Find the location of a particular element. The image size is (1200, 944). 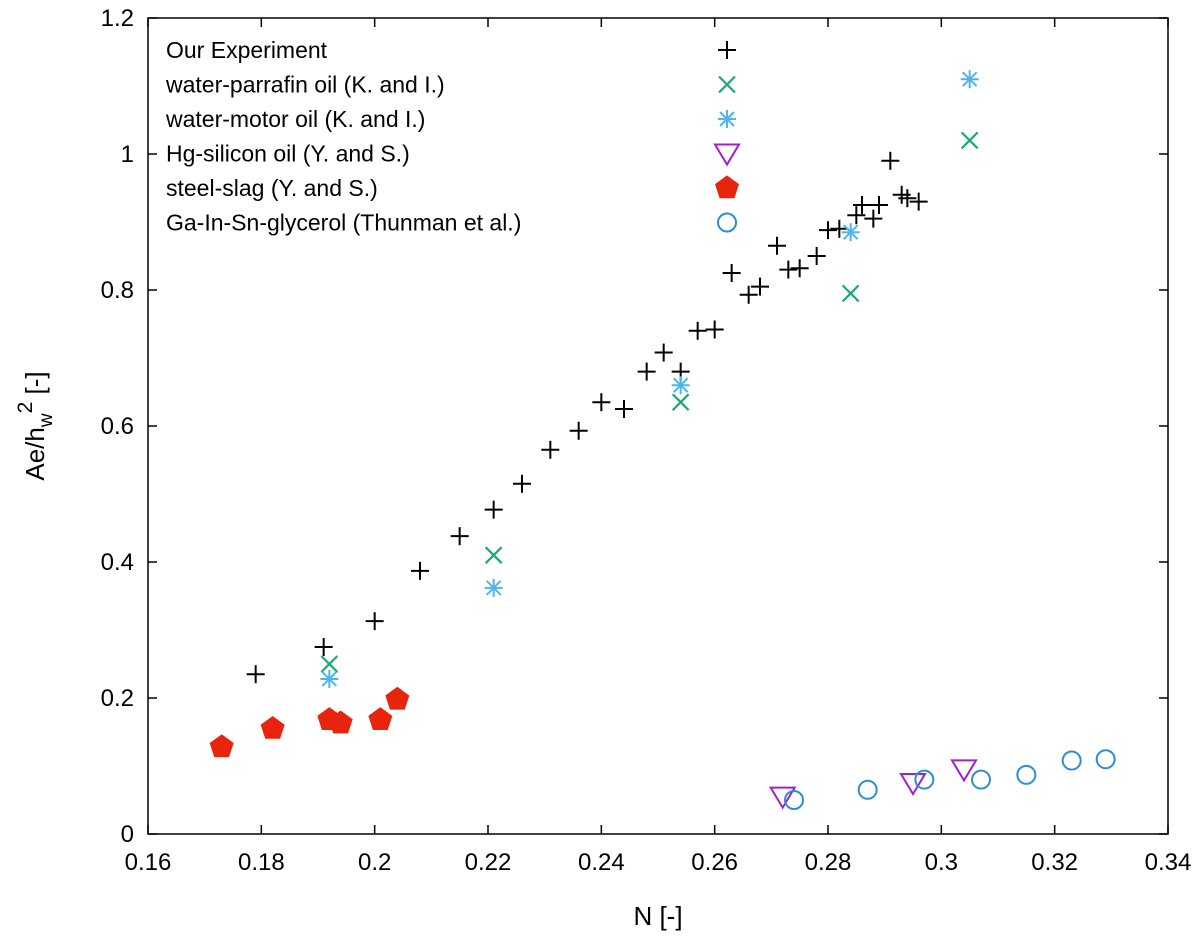

y-tick-label: 0.6 is located at coordinates (117, 426).